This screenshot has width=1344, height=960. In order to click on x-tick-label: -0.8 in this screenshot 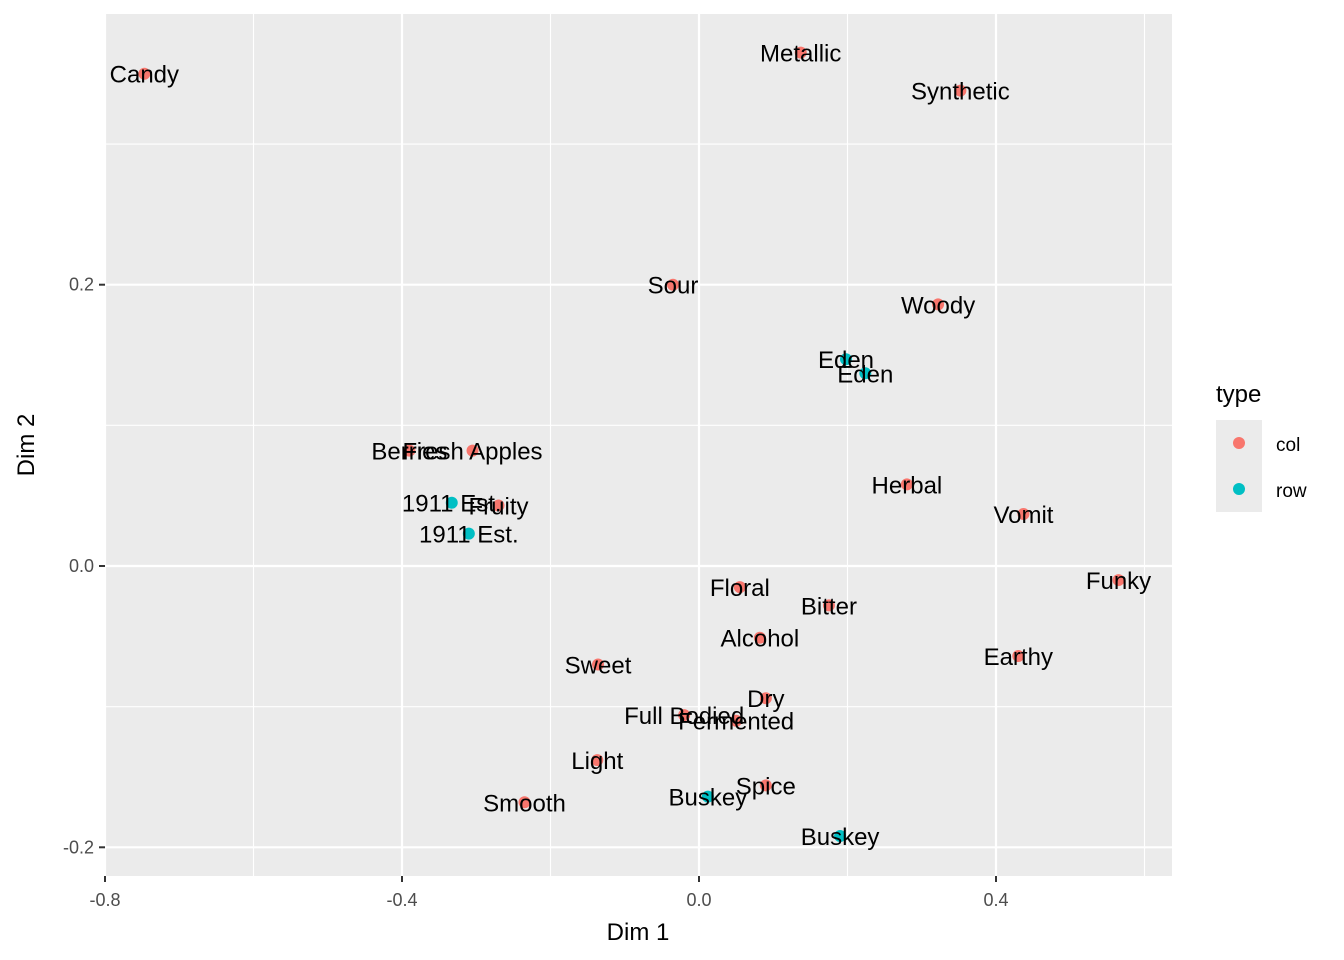, I will do `click(104, 900)`.